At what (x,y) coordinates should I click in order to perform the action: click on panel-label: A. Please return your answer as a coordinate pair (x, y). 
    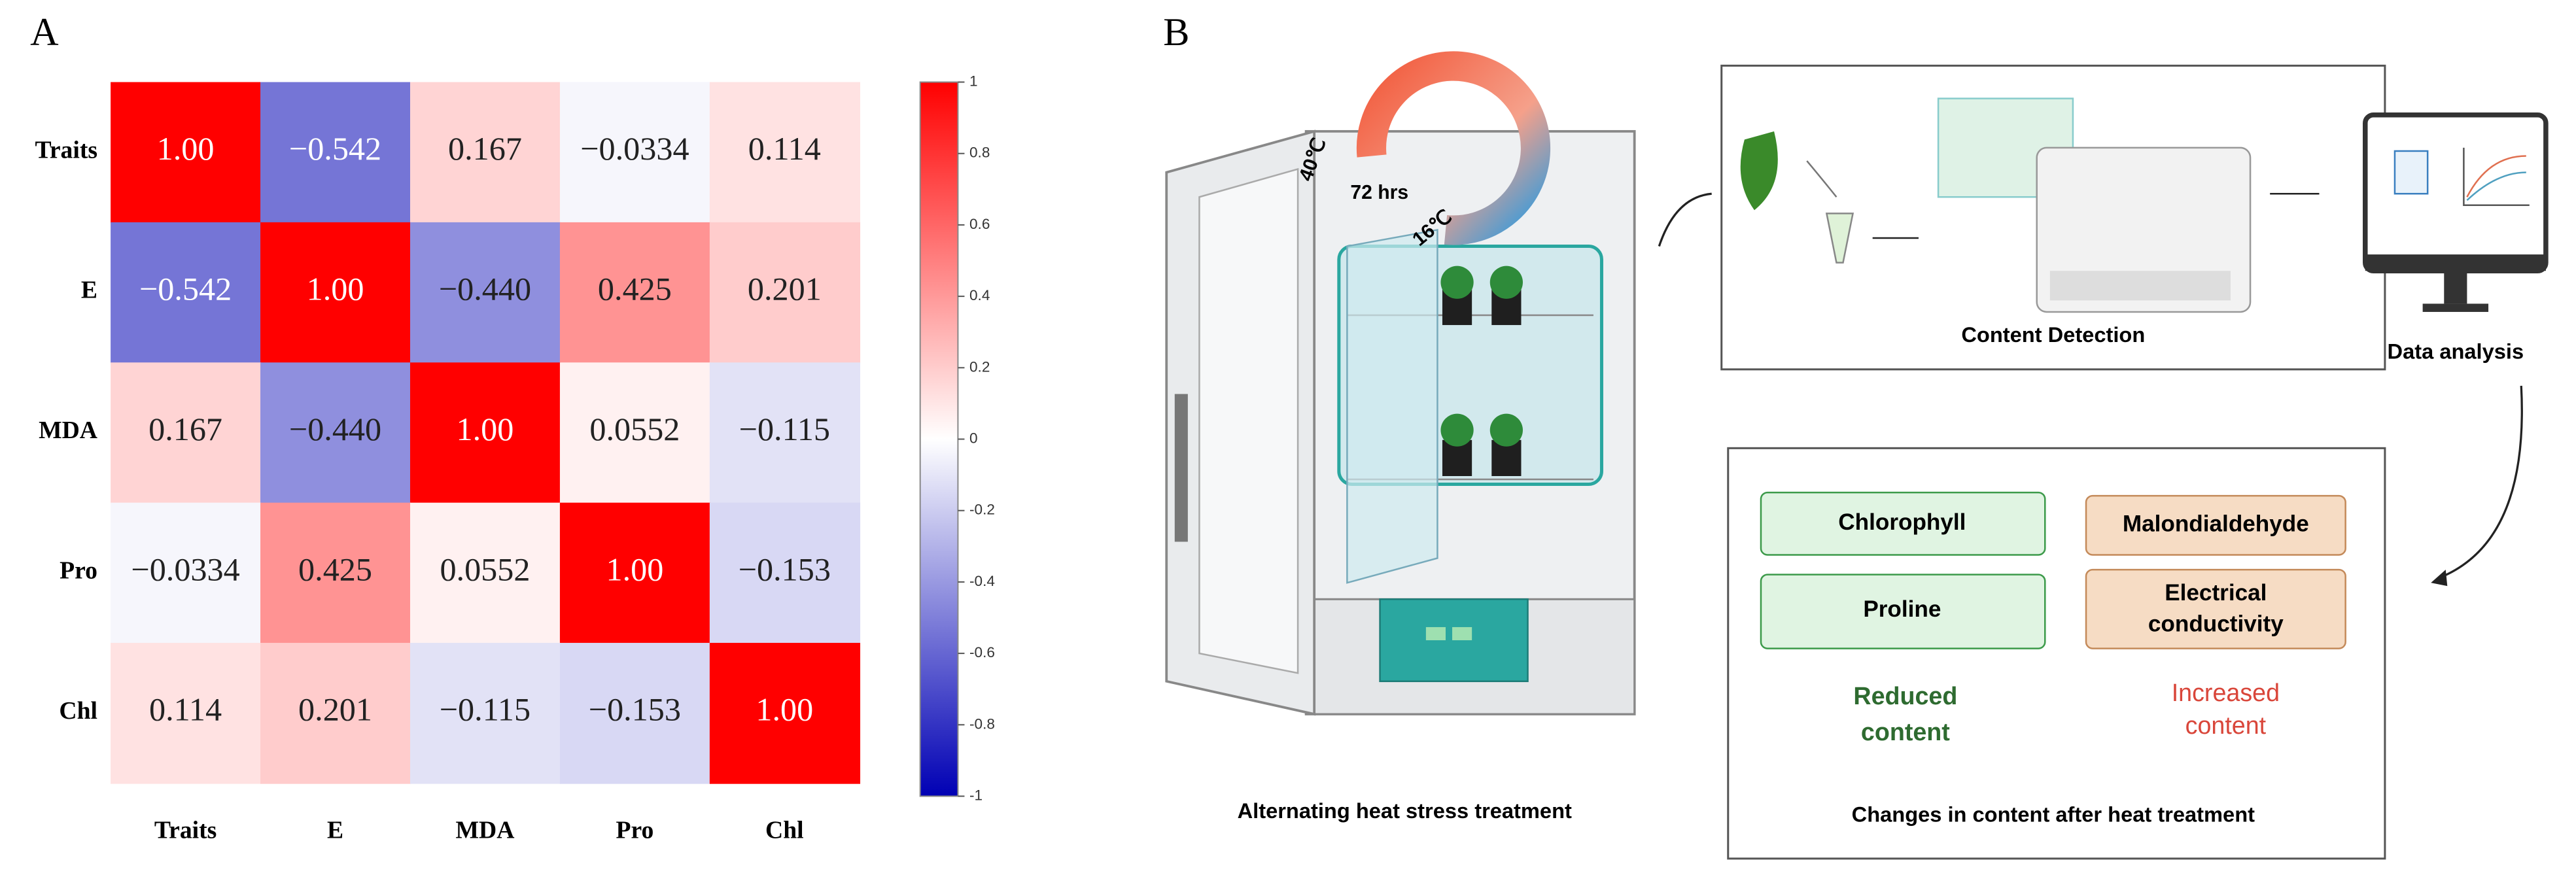
    Looking at the image, I should click on (44, 32).